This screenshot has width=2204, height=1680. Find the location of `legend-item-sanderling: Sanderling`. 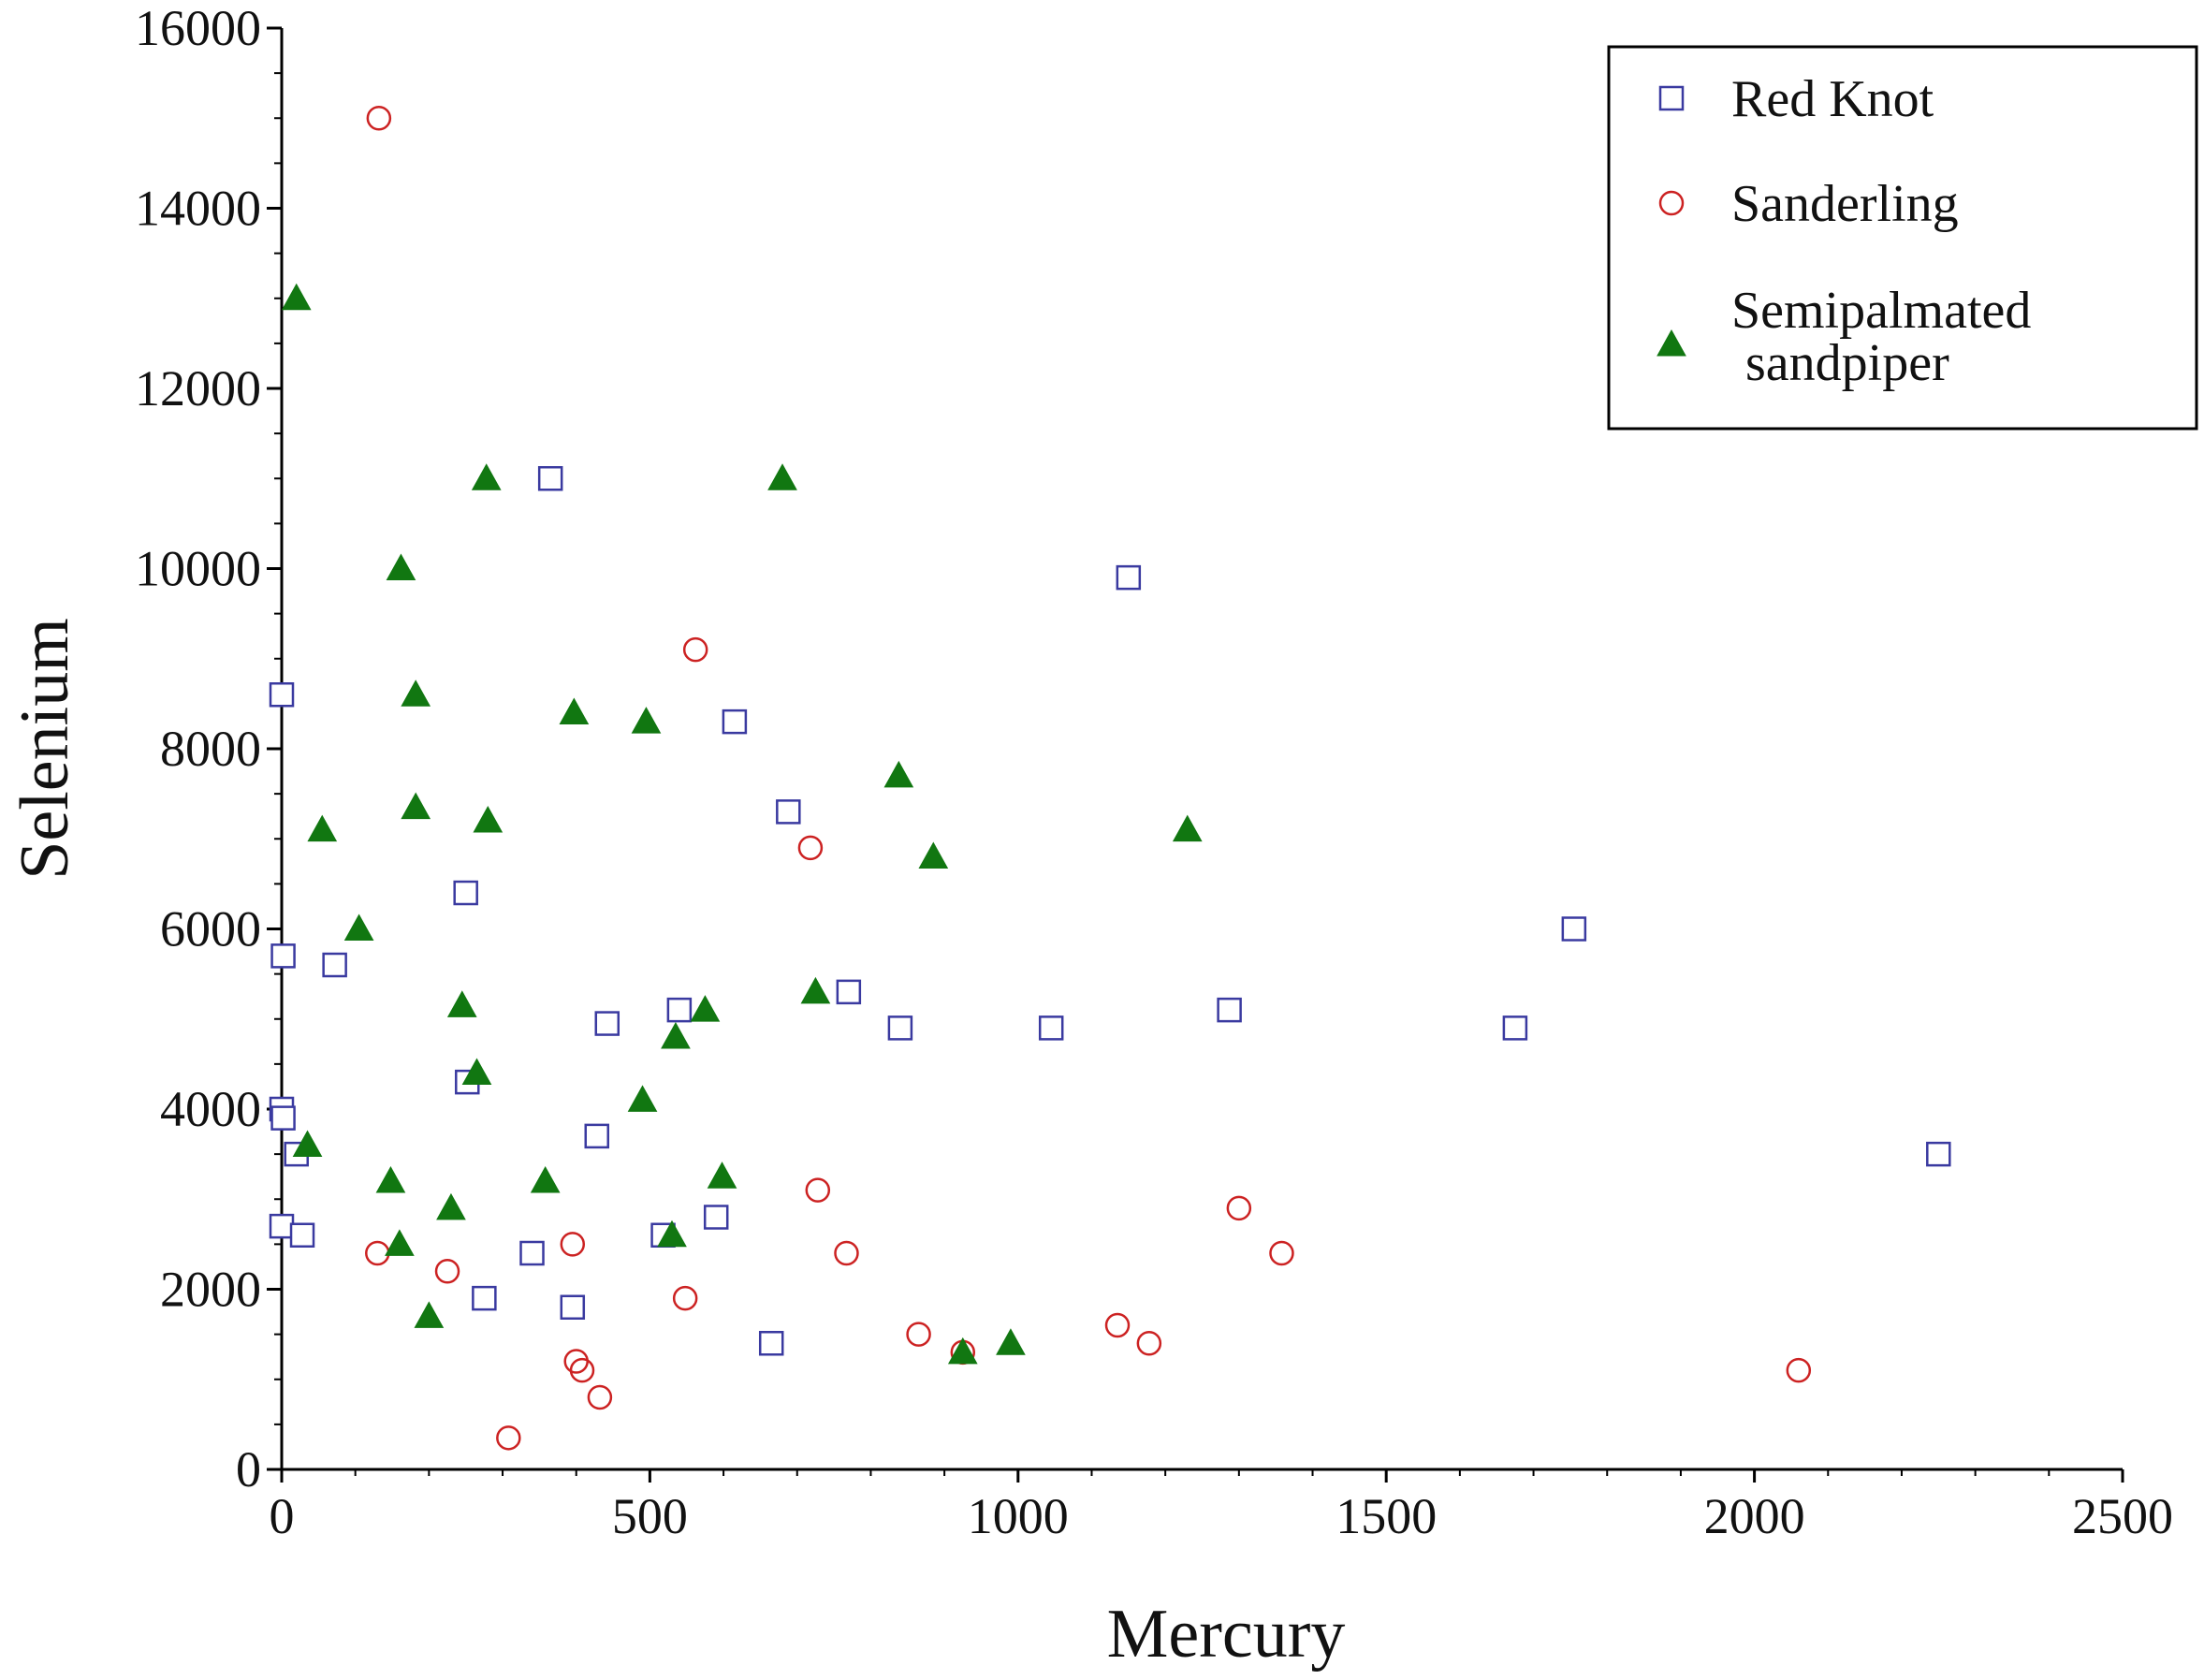

legend-item-sanderling: Sanderling is located at coordinates (1808, 204).